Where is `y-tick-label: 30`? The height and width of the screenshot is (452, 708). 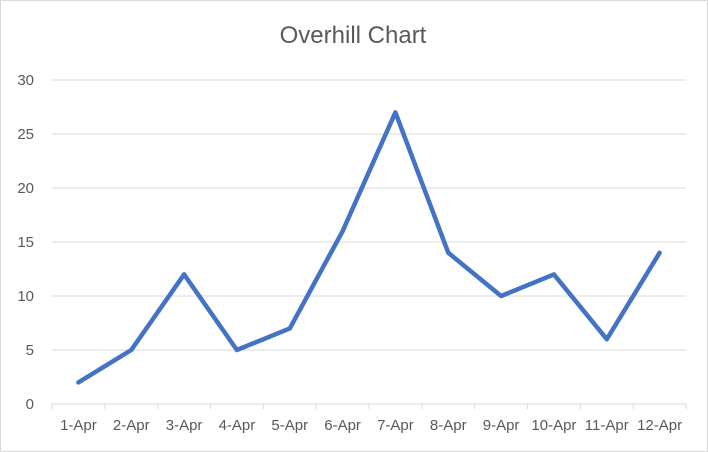
y-tick-label: 30 is located at coordinates (25, 80).